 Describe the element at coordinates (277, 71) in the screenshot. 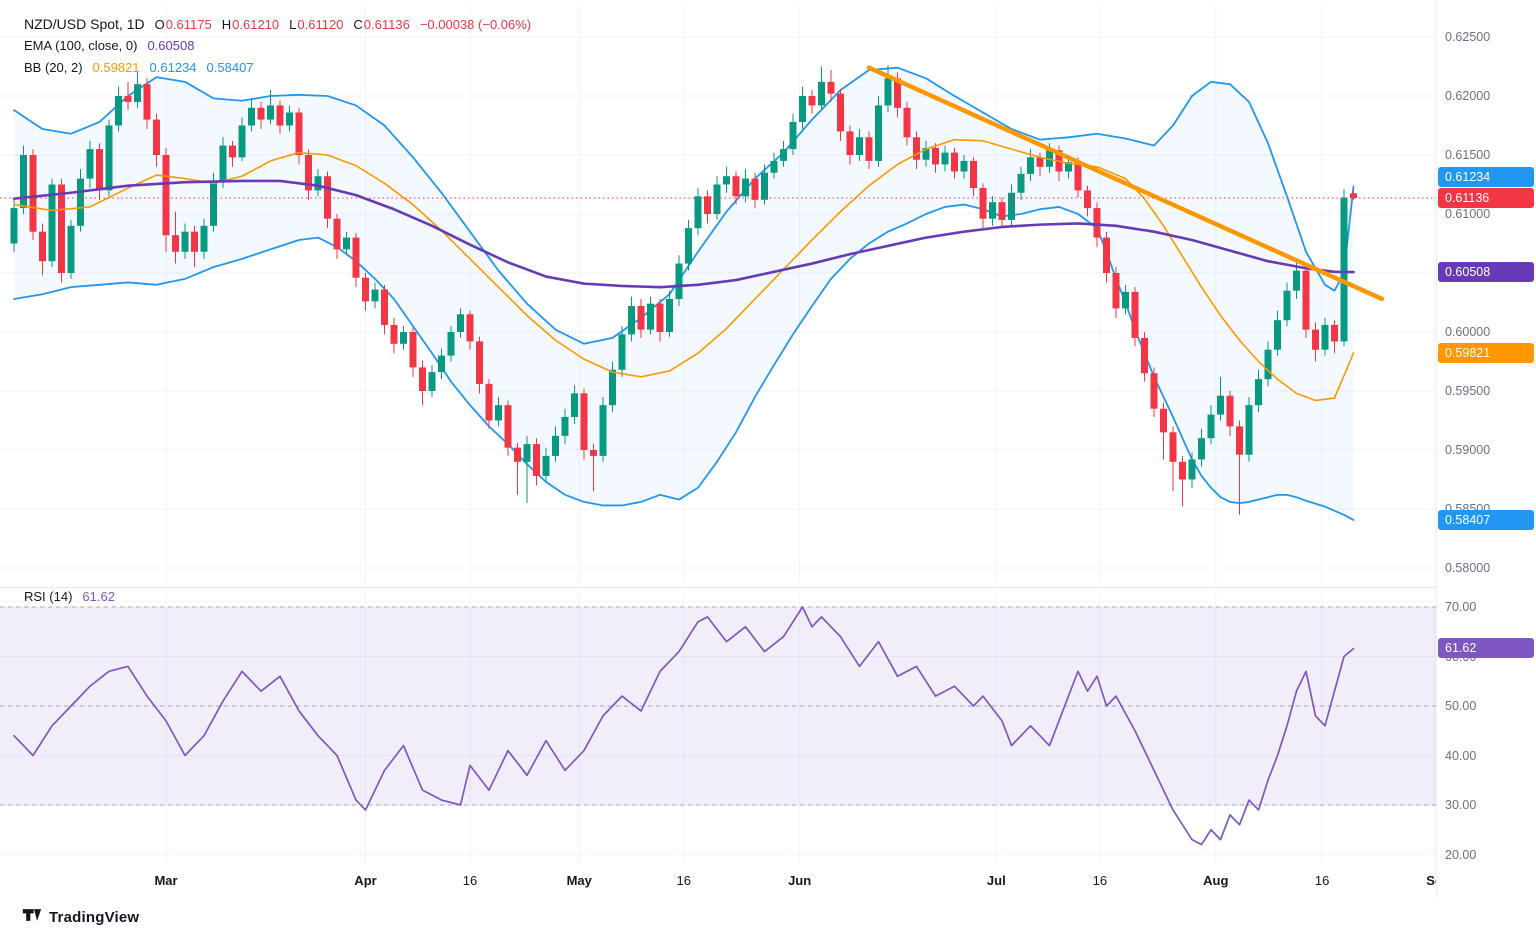

I see `bb-legend-row: BB (20, 2) 0.59821 0.61234 0.58407` at that location.